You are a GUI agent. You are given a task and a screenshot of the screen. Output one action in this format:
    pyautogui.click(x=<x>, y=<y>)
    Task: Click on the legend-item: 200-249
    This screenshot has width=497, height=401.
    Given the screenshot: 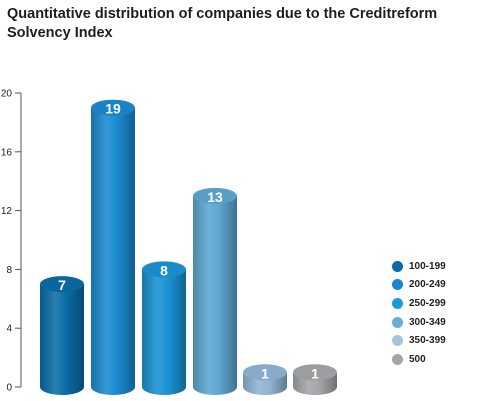 What is the action you would take?
    pyautogui.click(x=419, y=285)
    